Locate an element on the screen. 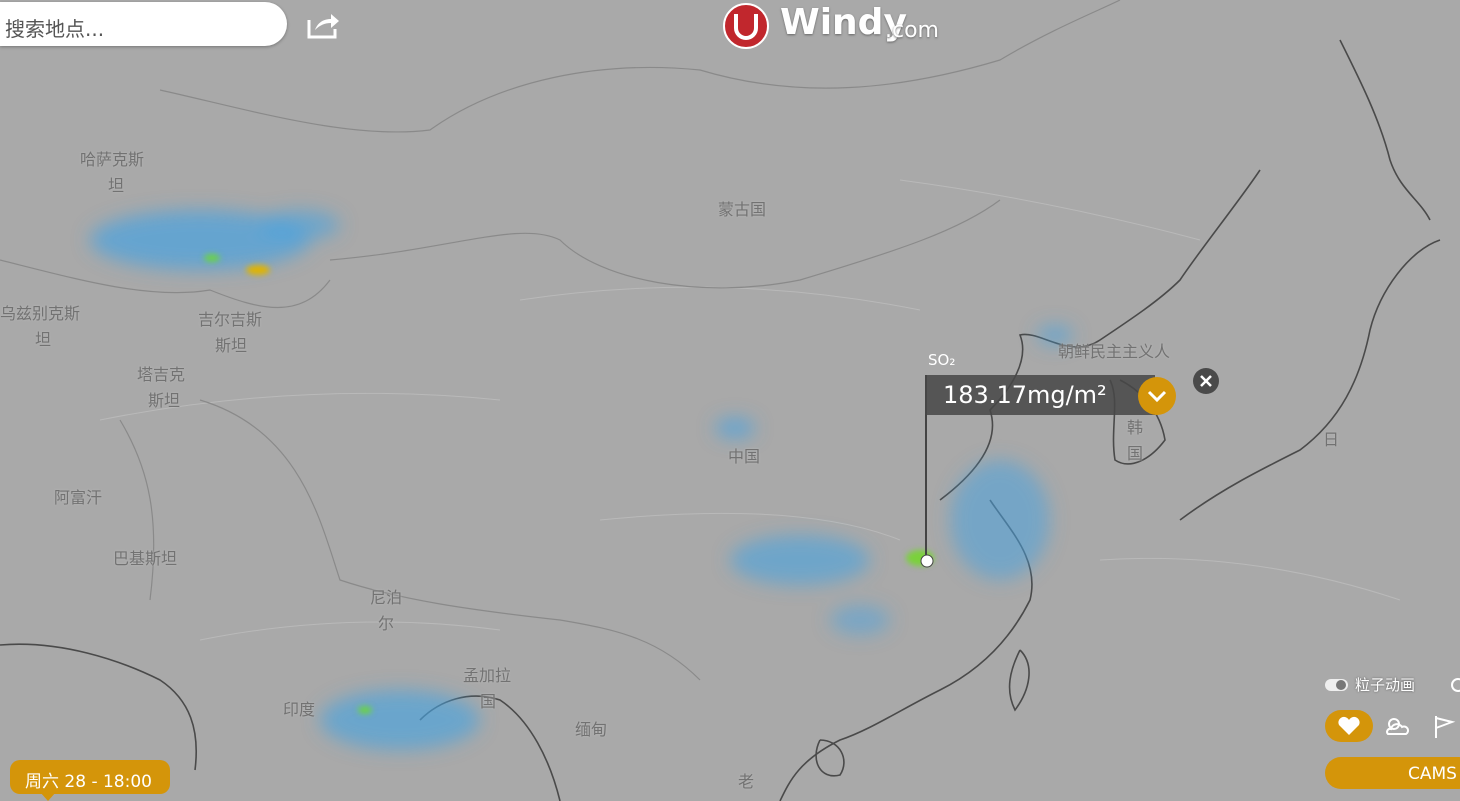 This screenshot has width=1460, height=801. map-label: 塔吉克 is located at coordinates (161, 374).